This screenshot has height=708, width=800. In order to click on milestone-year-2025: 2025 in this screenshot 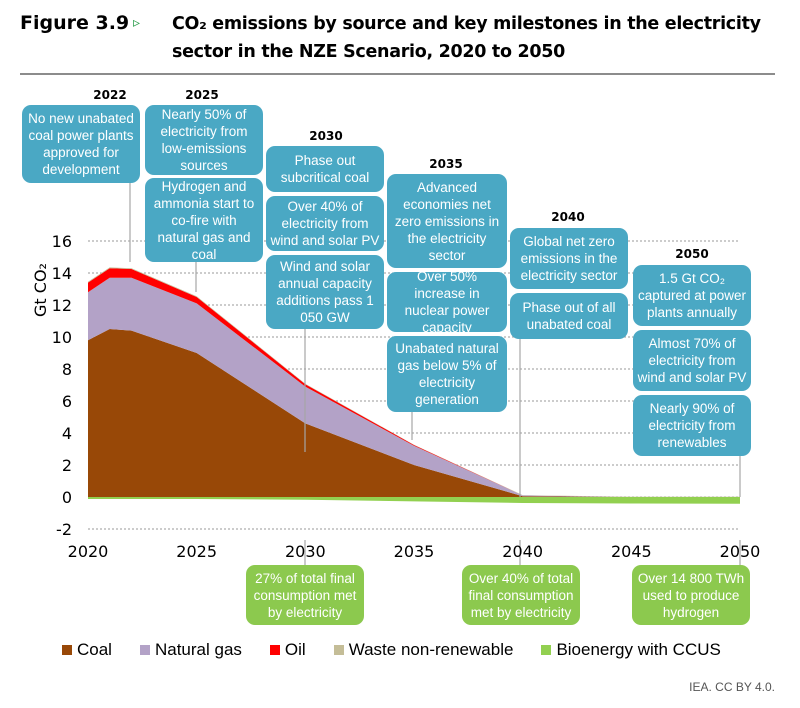, I will do `click(202, 95)`.